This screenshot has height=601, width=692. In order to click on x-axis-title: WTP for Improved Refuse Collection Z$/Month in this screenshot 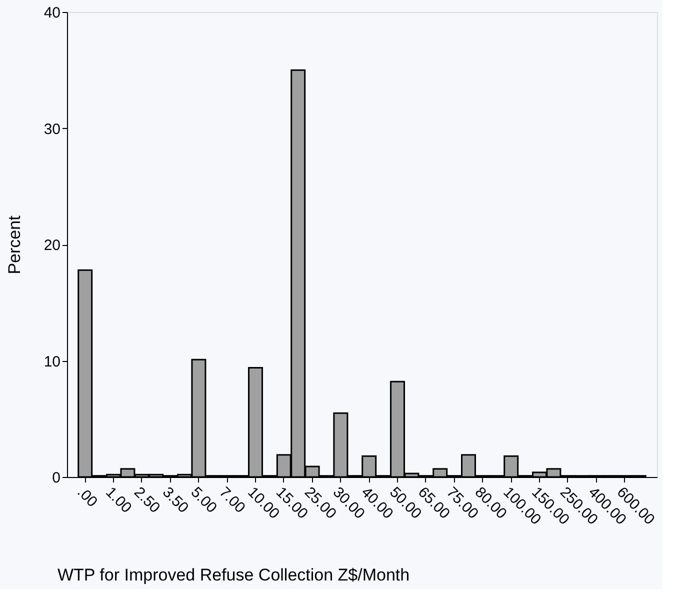, I will do `click(234, 575)`.